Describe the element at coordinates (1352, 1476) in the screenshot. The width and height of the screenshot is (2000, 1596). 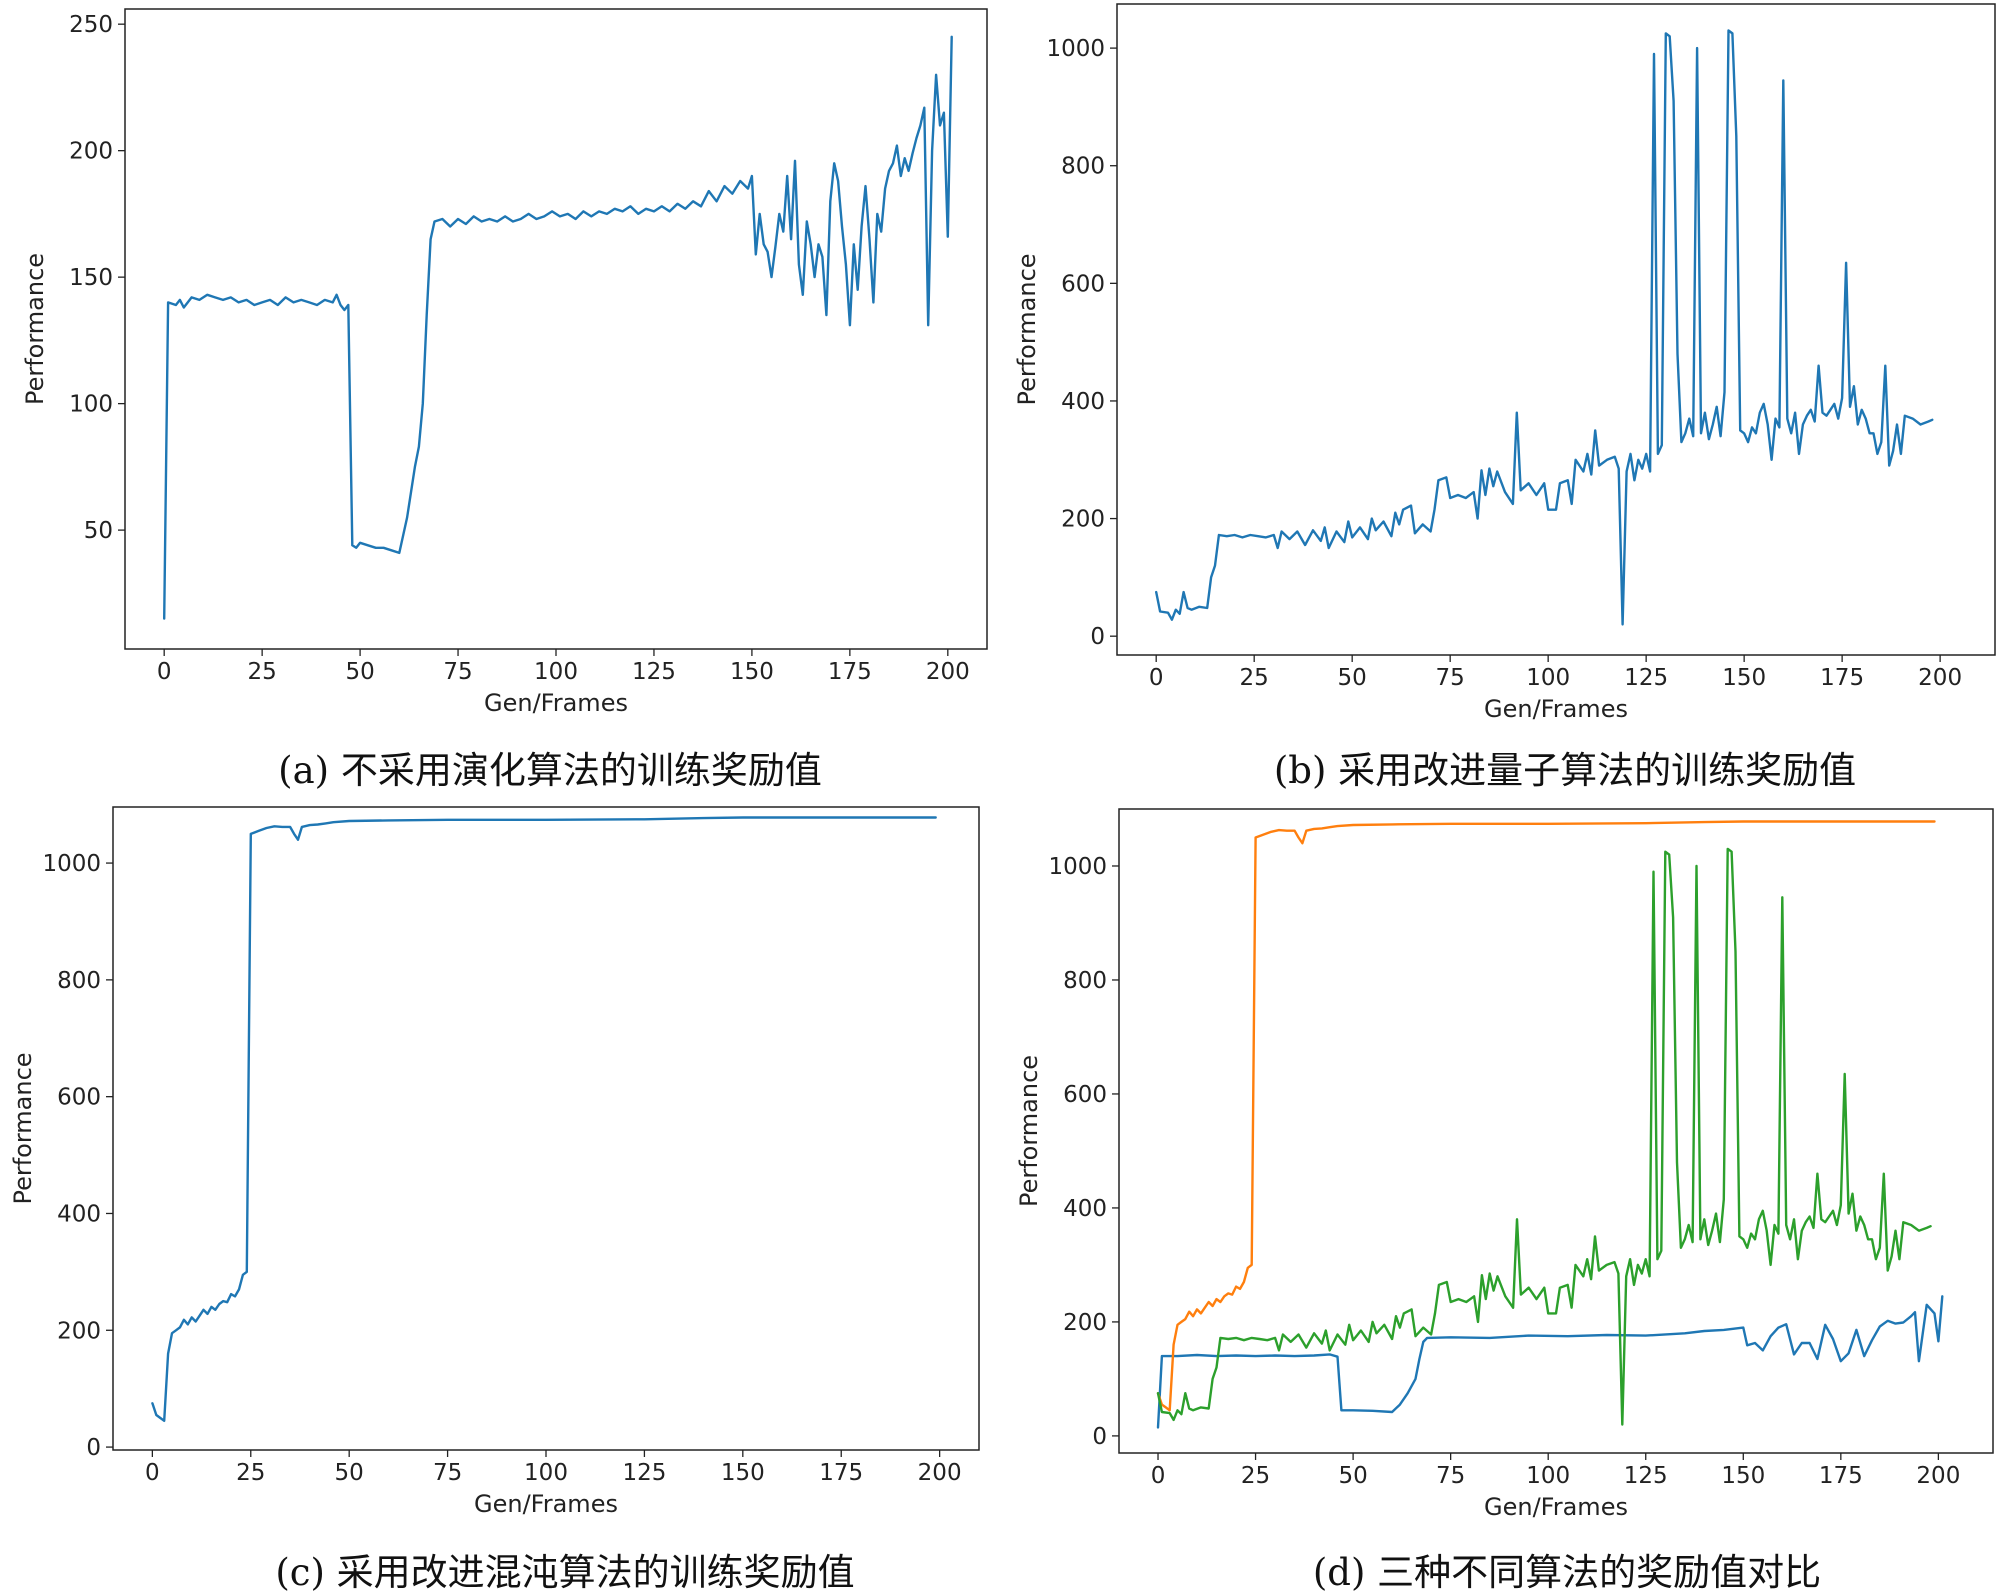
I see `chart-d-x-tick-label: 50` at that location.